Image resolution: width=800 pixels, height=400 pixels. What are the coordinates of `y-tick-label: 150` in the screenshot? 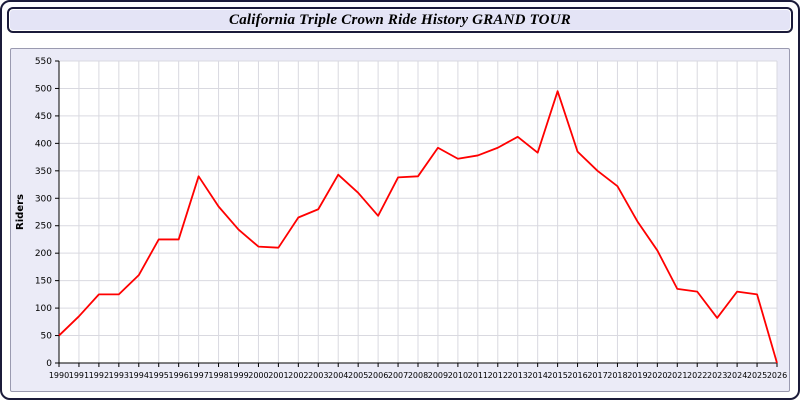 It's located at (43, 282).